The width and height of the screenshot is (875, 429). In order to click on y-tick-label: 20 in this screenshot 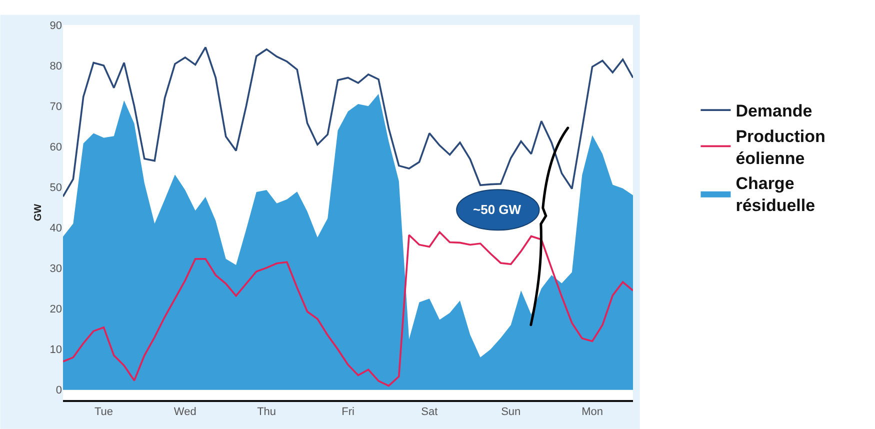, I will do `click(56, 310)`.